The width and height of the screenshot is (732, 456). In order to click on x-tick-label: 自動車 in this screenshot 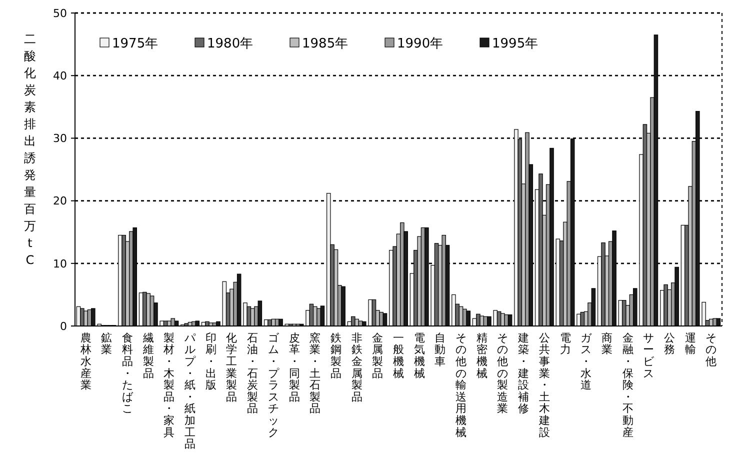, I will do `click(440, 349)`.